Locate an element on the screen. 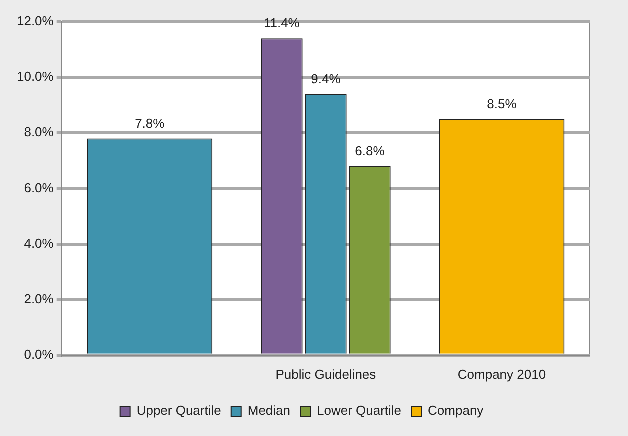 The height and width of the screenshot is (436, 628). data-label: 11.4% is located at coordinates (282, 23).